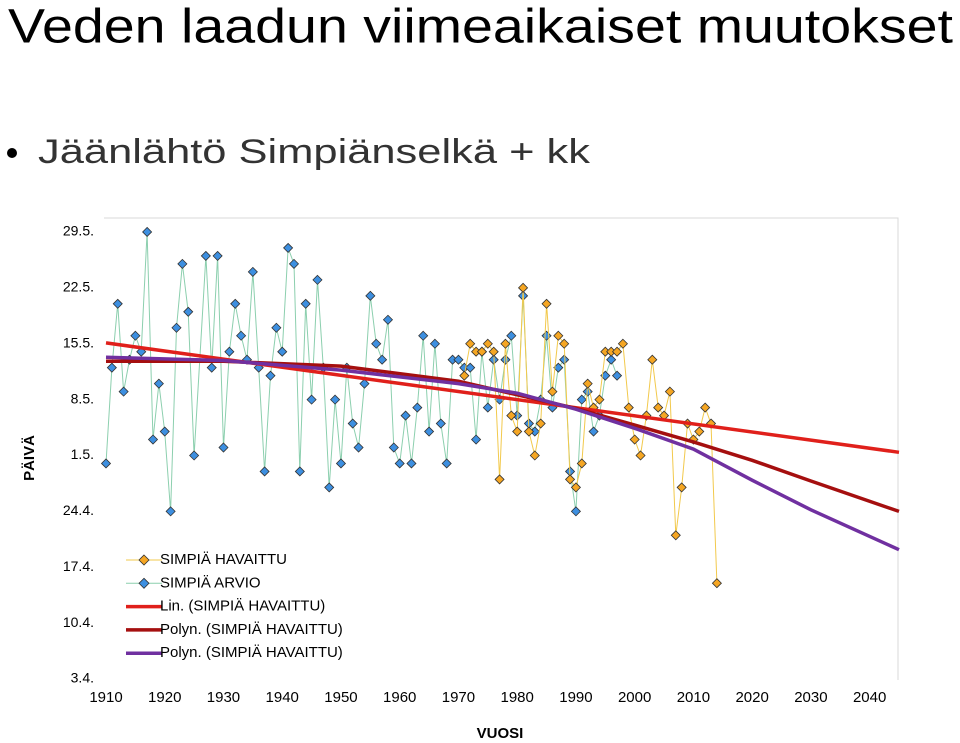 The width and height of the screenshot is (960, 743). I want to click on legend-label: Lin. (SIMPIÄ HAVAITTU), so click(242, 606).